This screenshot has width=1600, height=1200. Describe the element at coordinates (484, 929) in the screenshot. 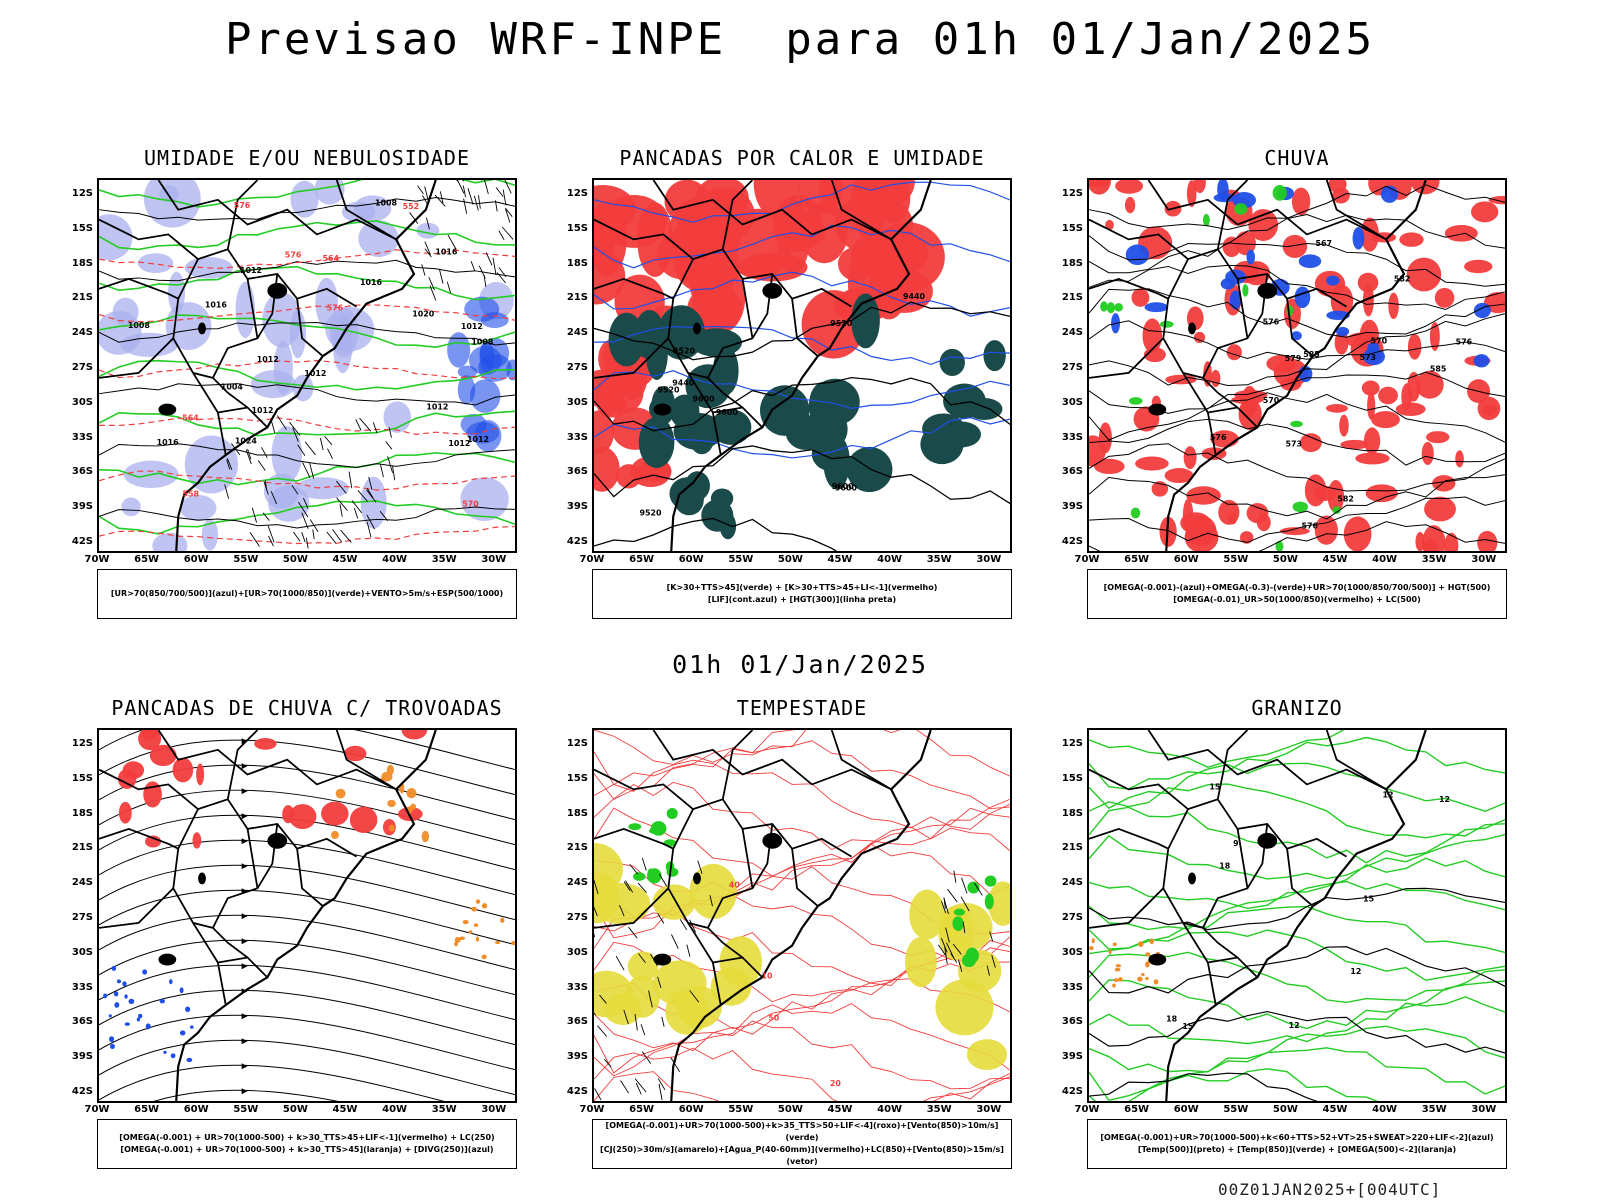

I see `thunder-dots-orange` at that location.